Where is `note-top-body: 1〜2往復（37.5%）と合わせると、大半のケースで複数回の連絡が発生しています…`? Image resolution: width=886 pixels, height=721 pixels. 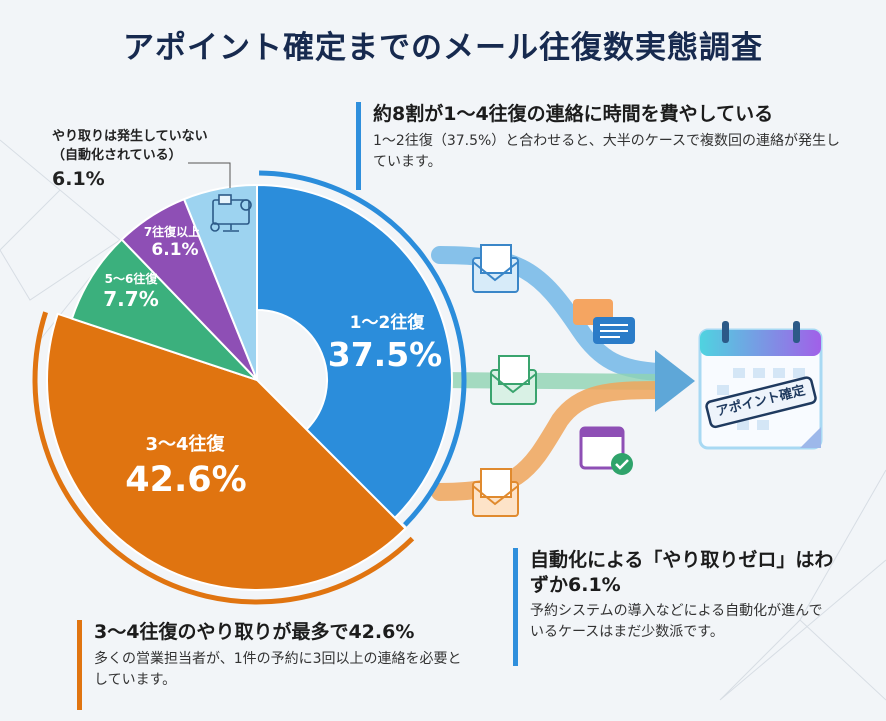 note-top-body: 1〜2往復（37.5%）と合わせると、大半のケースで複数回の連絡が発生しています… is located at coordinates (607, 151).